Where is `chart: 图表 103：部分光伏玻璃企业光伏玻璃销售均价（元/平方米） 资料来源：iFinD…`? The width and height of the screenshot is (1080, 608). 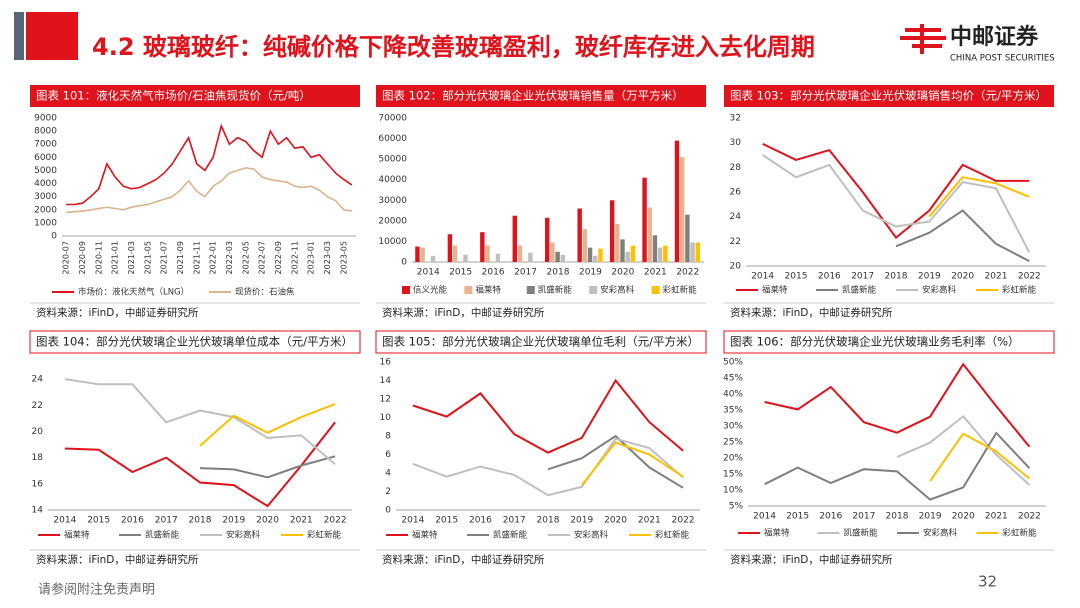 chart: 图表 103：部分光伏玻璃企业光伏玻璃销售均价（元/平方米） 资料来源：iFinD… is located at coordinates (889, 202).